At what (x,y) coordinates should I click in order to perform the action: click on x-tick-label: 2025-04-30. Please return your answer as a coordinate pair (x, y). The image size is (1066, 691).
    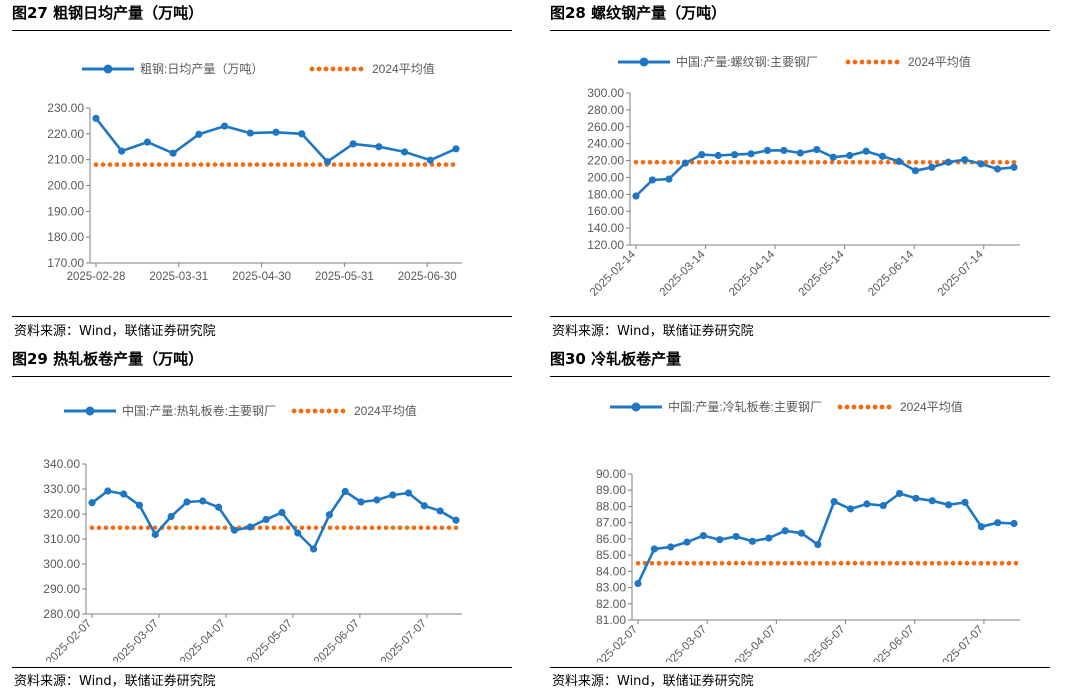
    Looking at the image, I should click on (261, 277).